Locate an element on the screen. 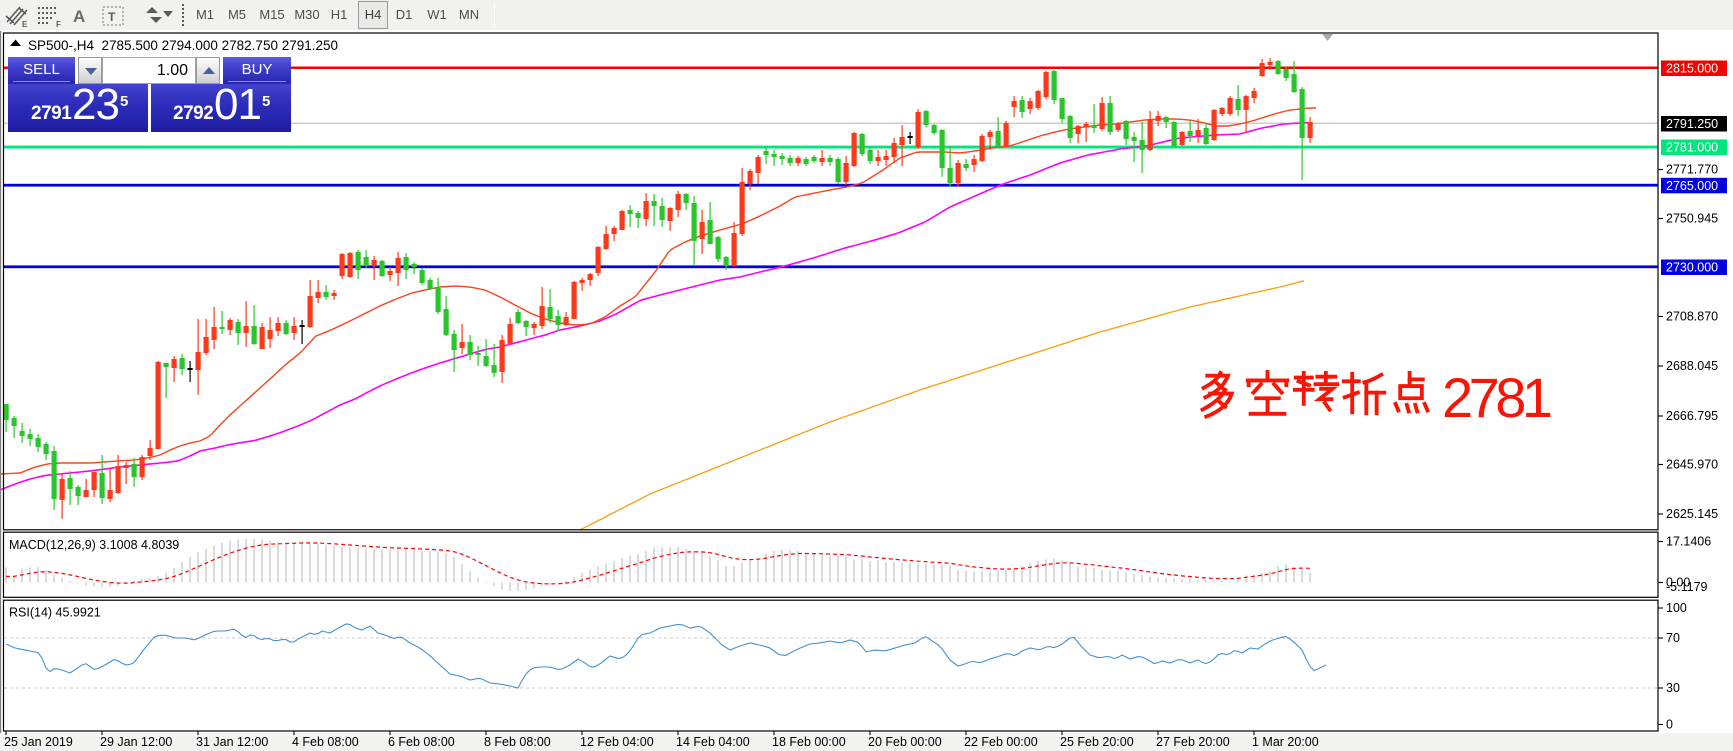 Image resolution: width=1733 pixels, height=751 pixels. svg-text: 2781 is located at coordinates (1496, 397).